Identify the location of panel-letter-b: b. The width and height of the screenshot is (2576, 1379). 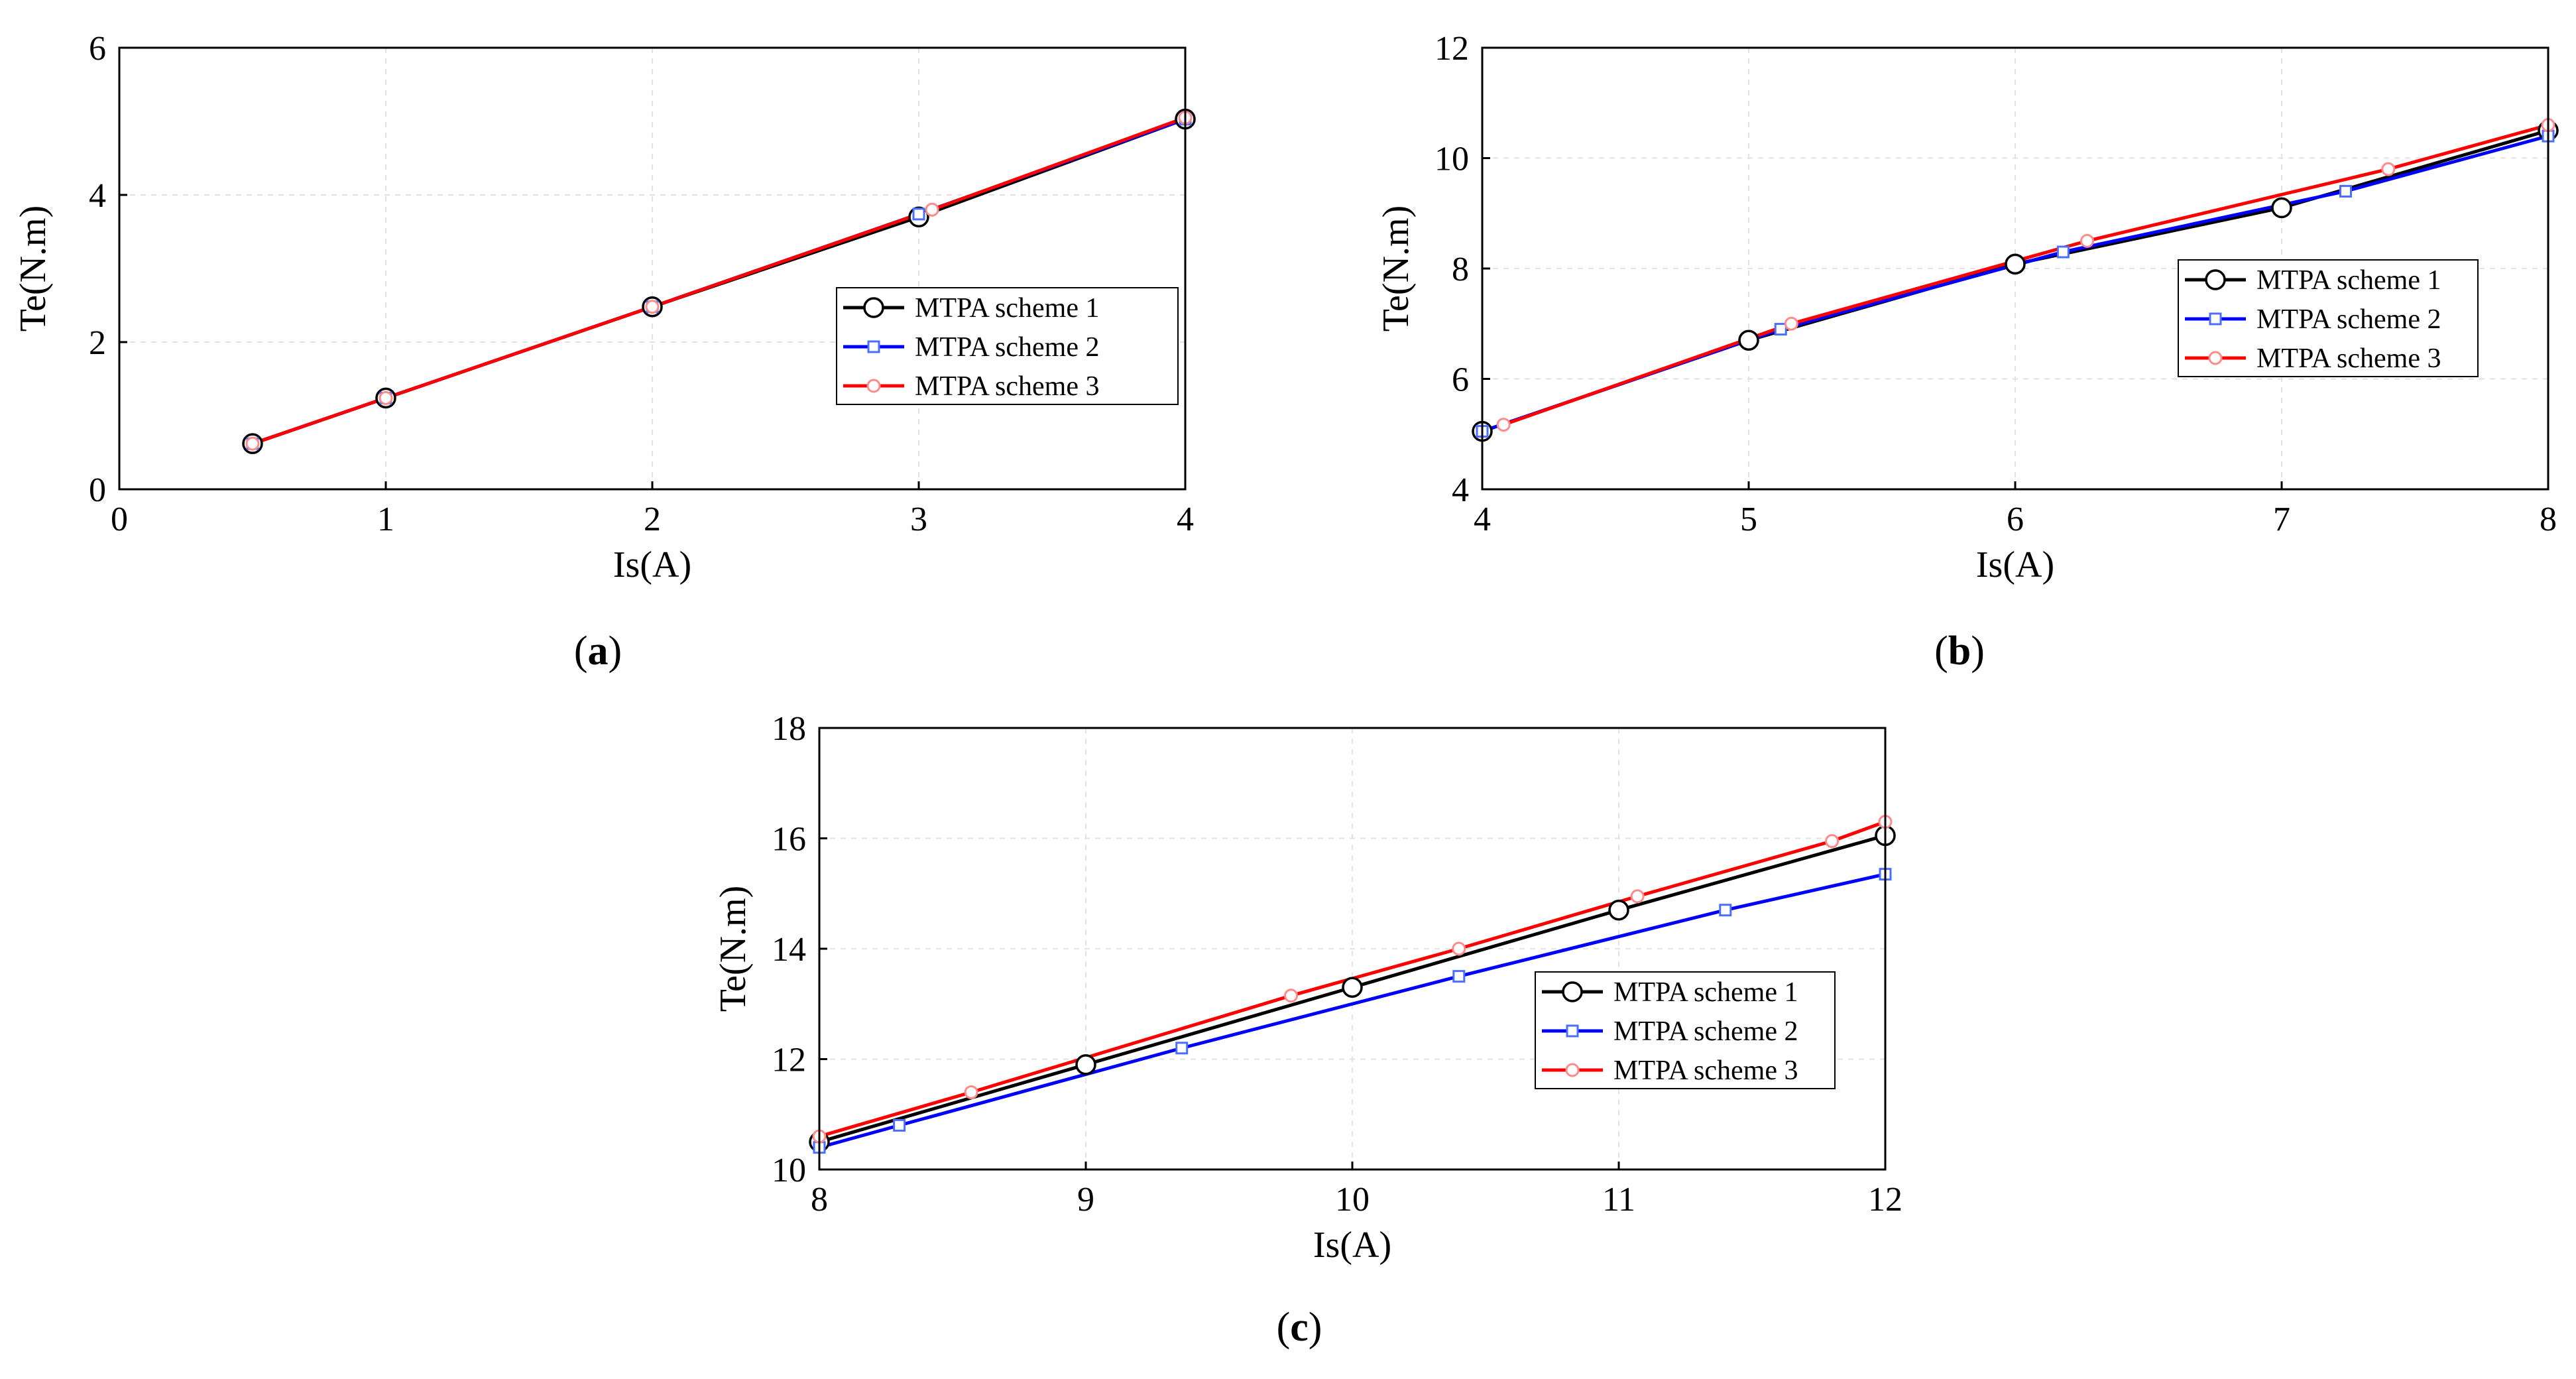
(1959, 651).